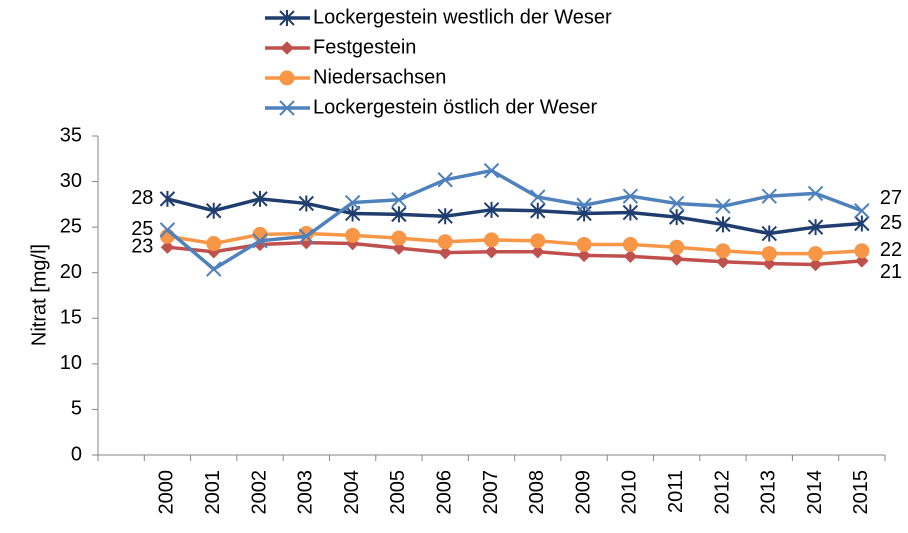 The image size is (908, 533). Describe the element at coordinates (167, 492) in the screenshot. I see `x-tick-label: 2000` at that location.